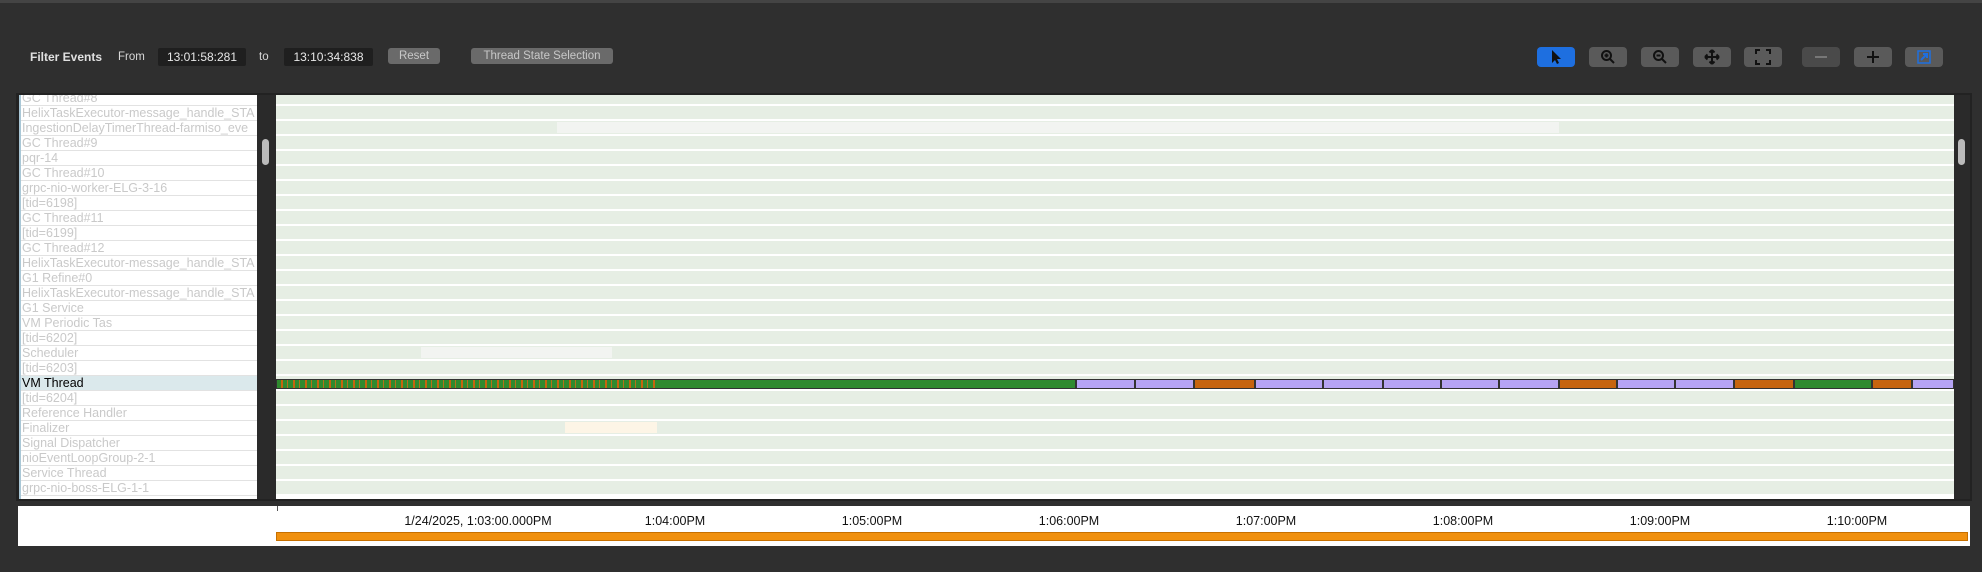 The height and width of the screenshot is (572, 1982). I want to click on thread-label: GC Thread#11, so click(139, 218).